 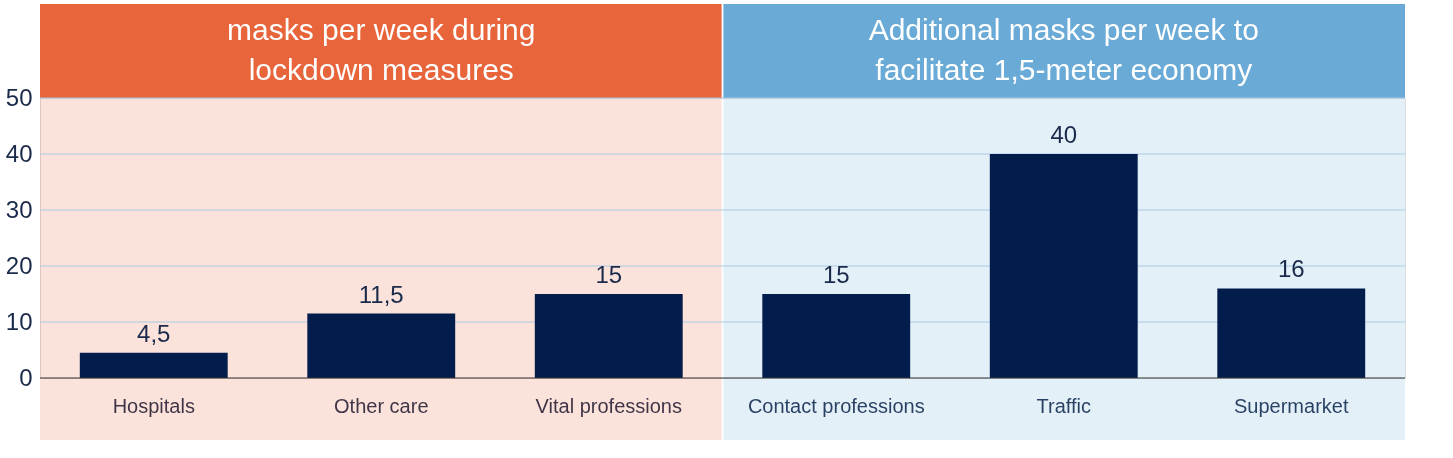 I want to click on data-label: 11,5, so click(x=381, y=294).